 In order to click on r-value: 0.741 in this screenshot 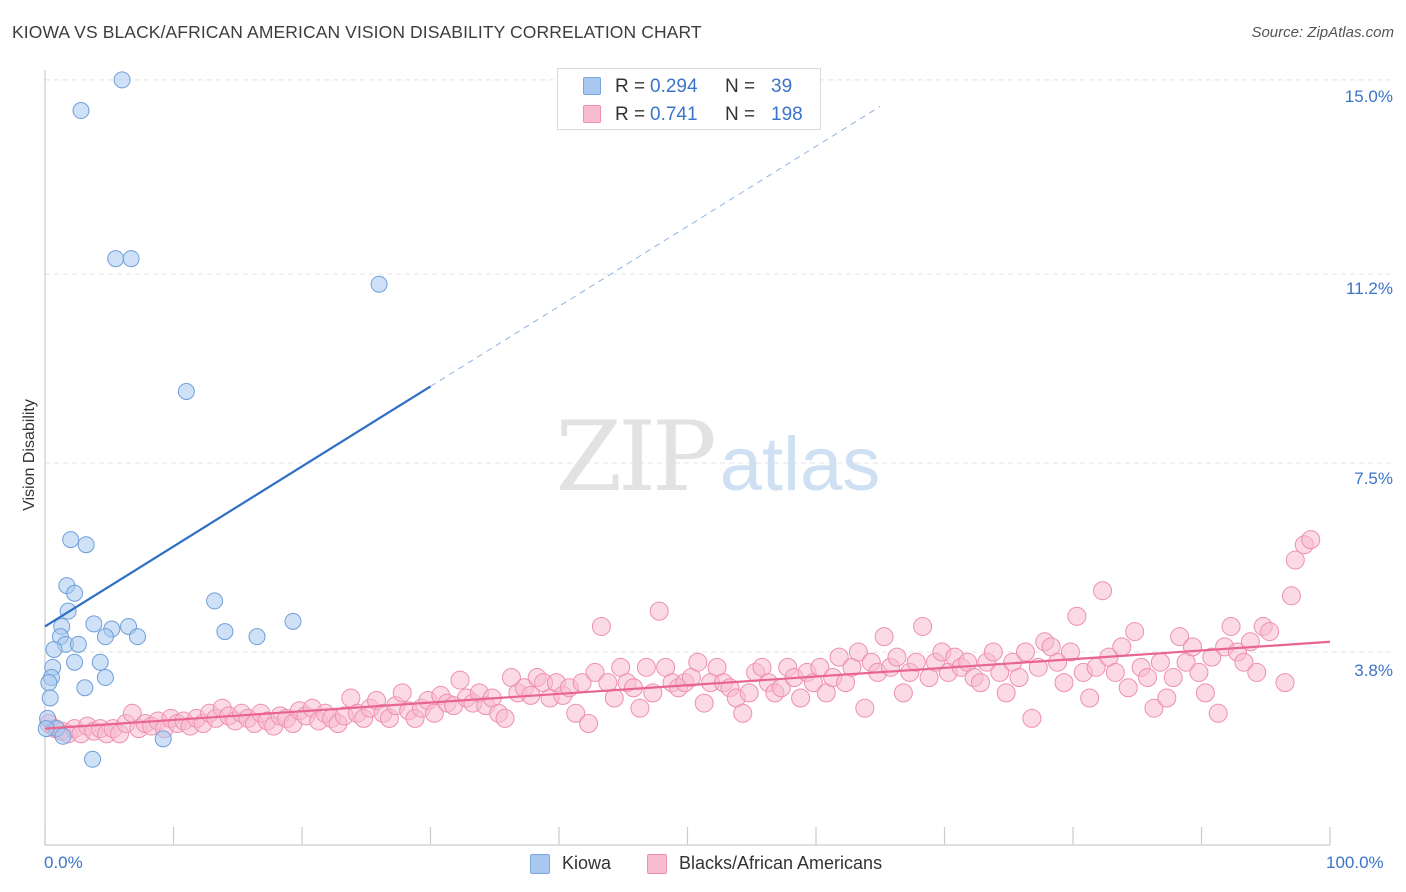, I will do `click(674, 114)`.